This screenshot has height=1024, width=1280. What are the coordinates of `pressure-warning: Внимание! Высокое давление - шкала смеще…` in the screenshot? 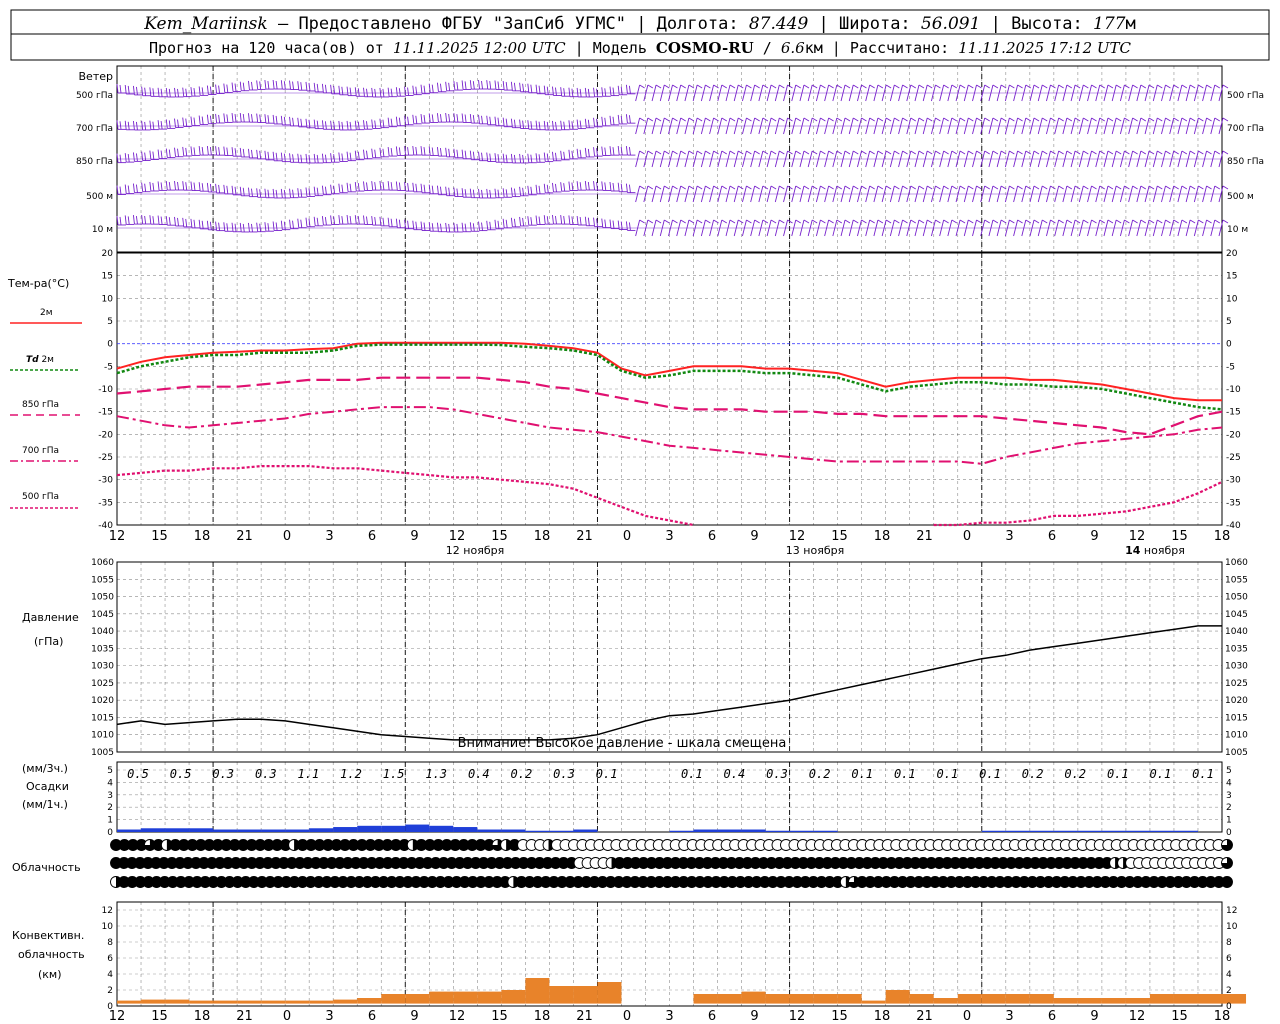 It's located at (622, 743).